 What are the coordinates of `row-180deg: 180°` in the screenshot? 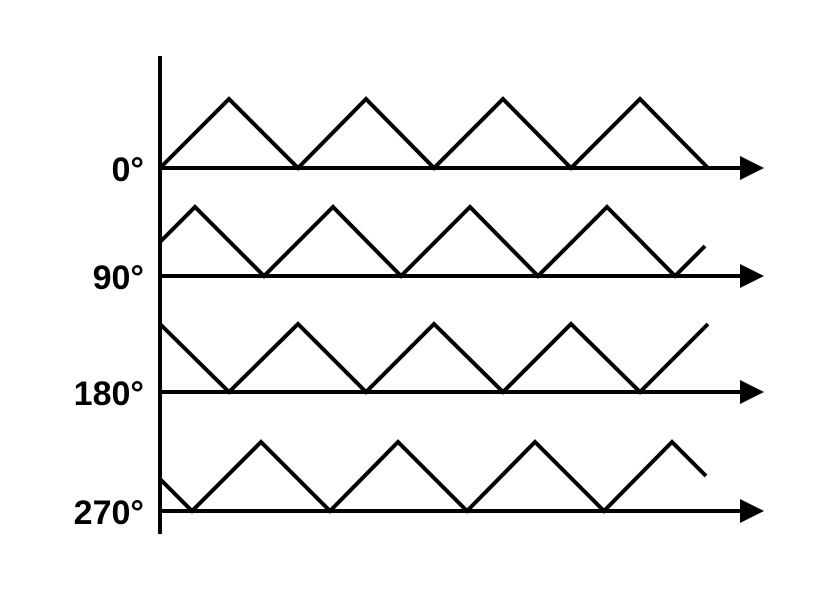 It's located at (419, 367).